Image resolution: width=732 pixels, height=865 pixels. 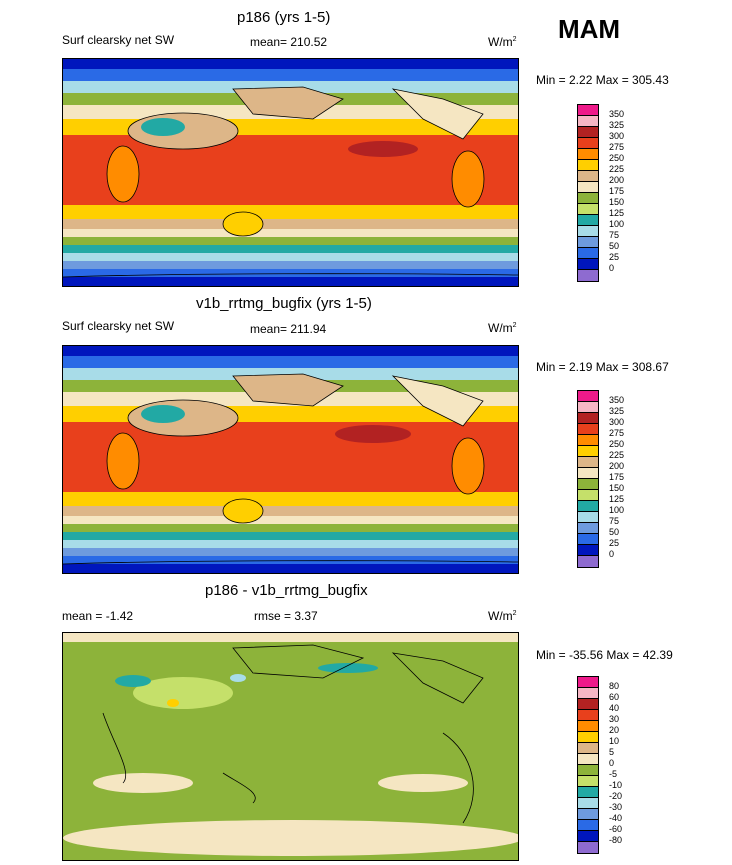 What do you see at coordinates (588, 479) in the screenshot?
I see `panel2-colorbar` at bounding box center [588, 479].